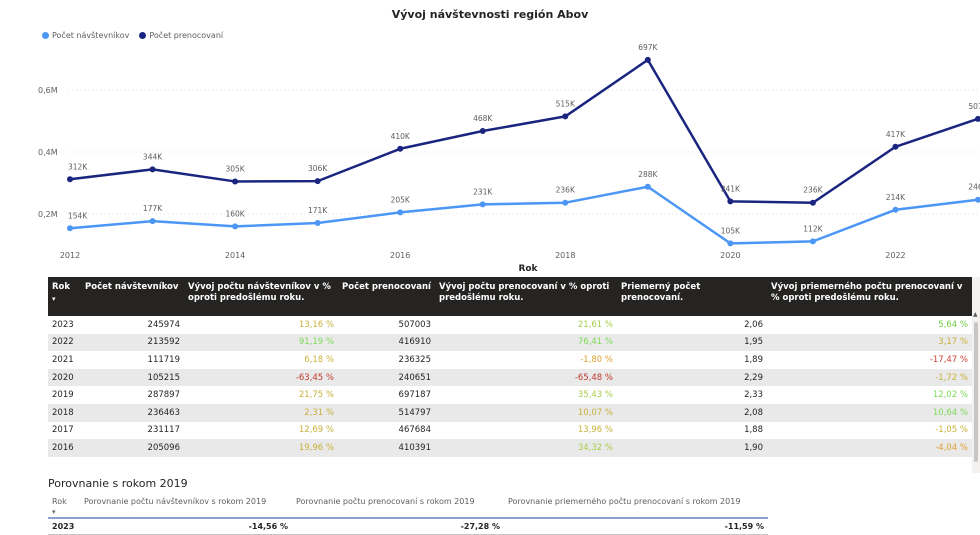  I want to click on data-label-overnights: 344K, so click(153, 156).